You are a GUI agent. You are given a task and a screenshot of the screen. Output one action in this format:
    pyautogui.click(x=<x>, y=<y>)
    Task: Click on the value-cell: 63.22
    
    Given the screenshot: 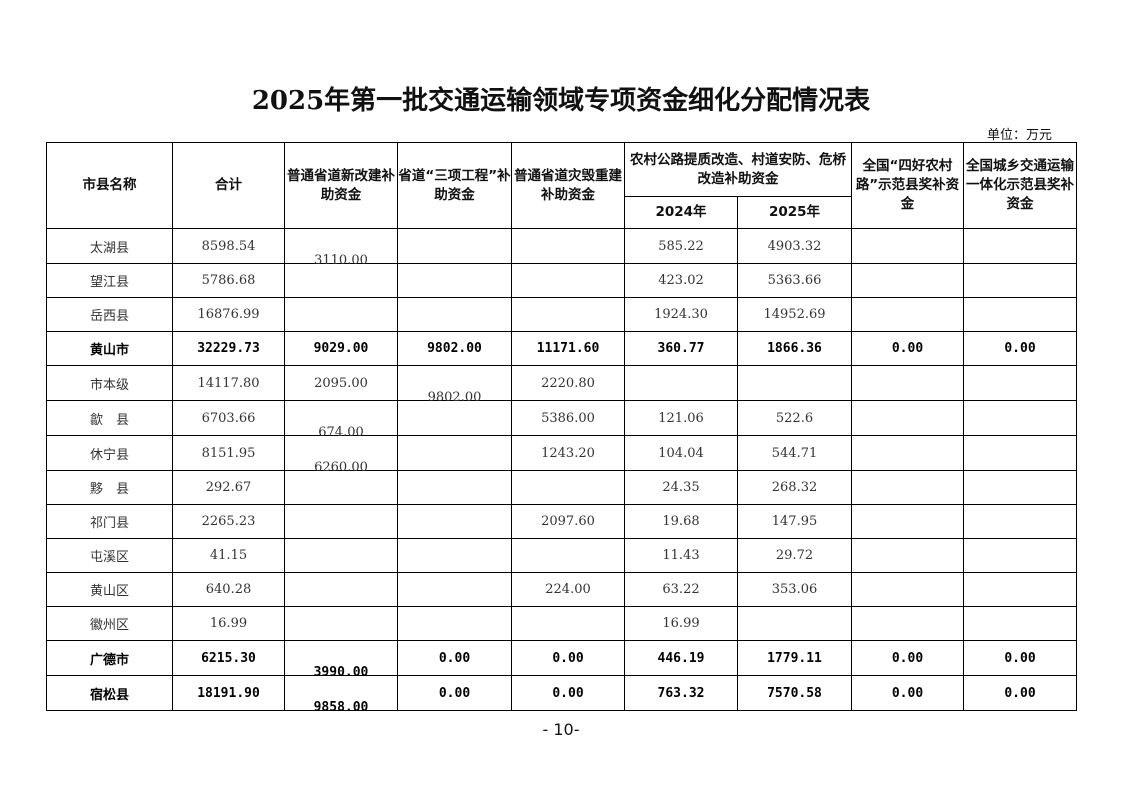 What is the action you would take?
    pyautogui.click(x=681, y=589)
    